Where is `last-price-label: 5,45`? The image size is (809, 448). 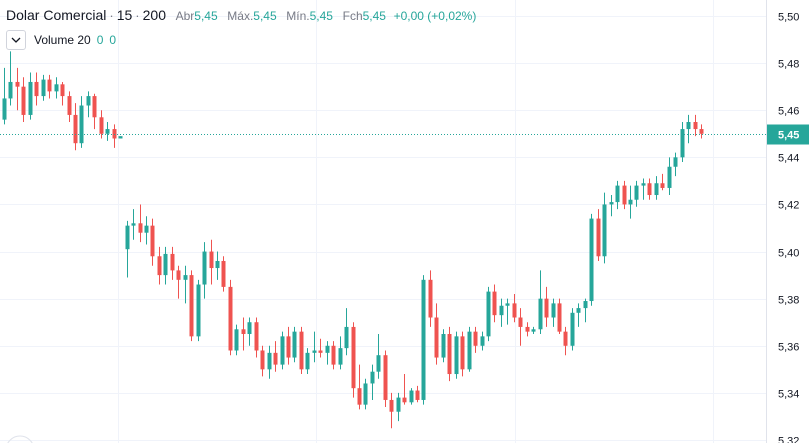
last-price-label: 5,45 is located at coordinates (788, 136).